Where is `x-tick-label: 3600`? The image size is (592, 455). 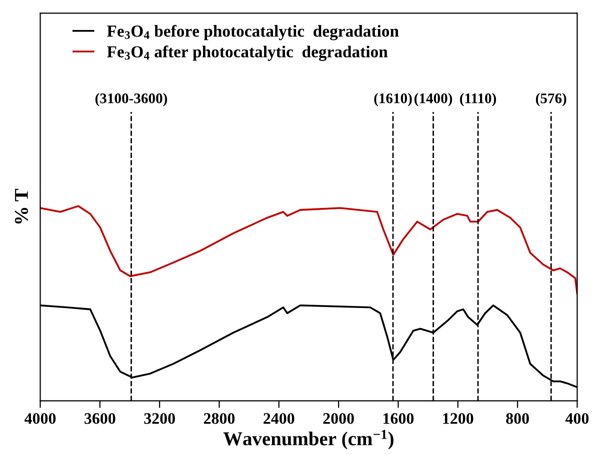 x-tick-label: 3600 is located at coordinates (100, 418).